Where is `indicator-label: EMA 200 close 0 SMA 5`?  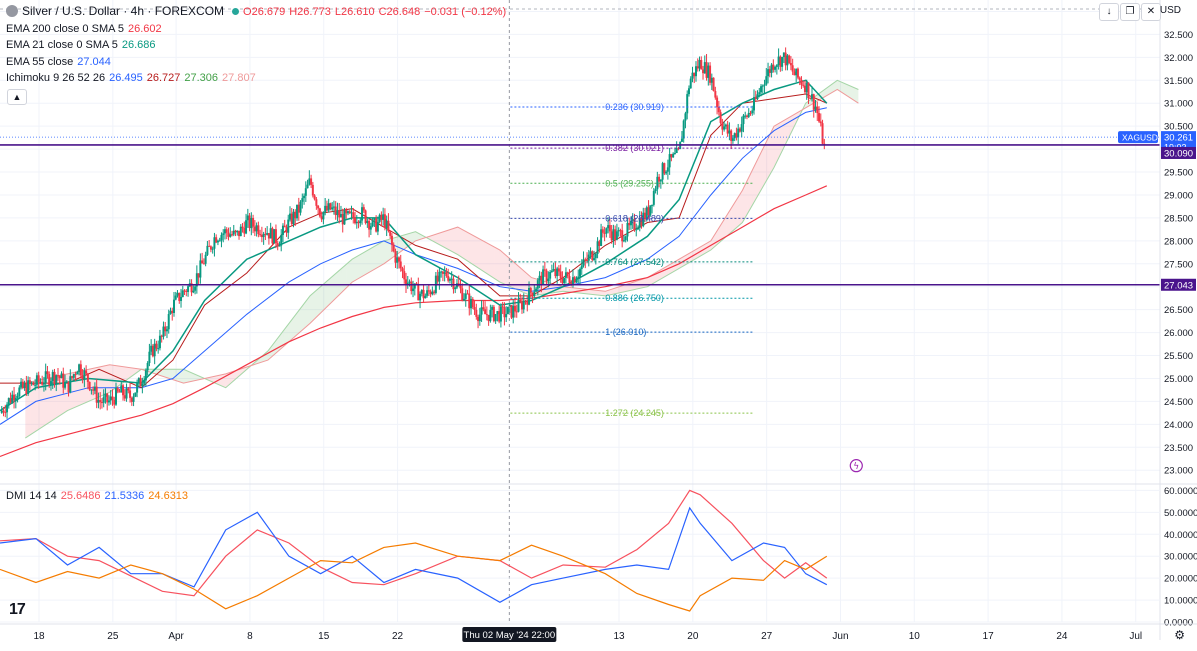 indicator-label: EMA 200 close 0 SMA 5 is located at coordinates (65, 29).